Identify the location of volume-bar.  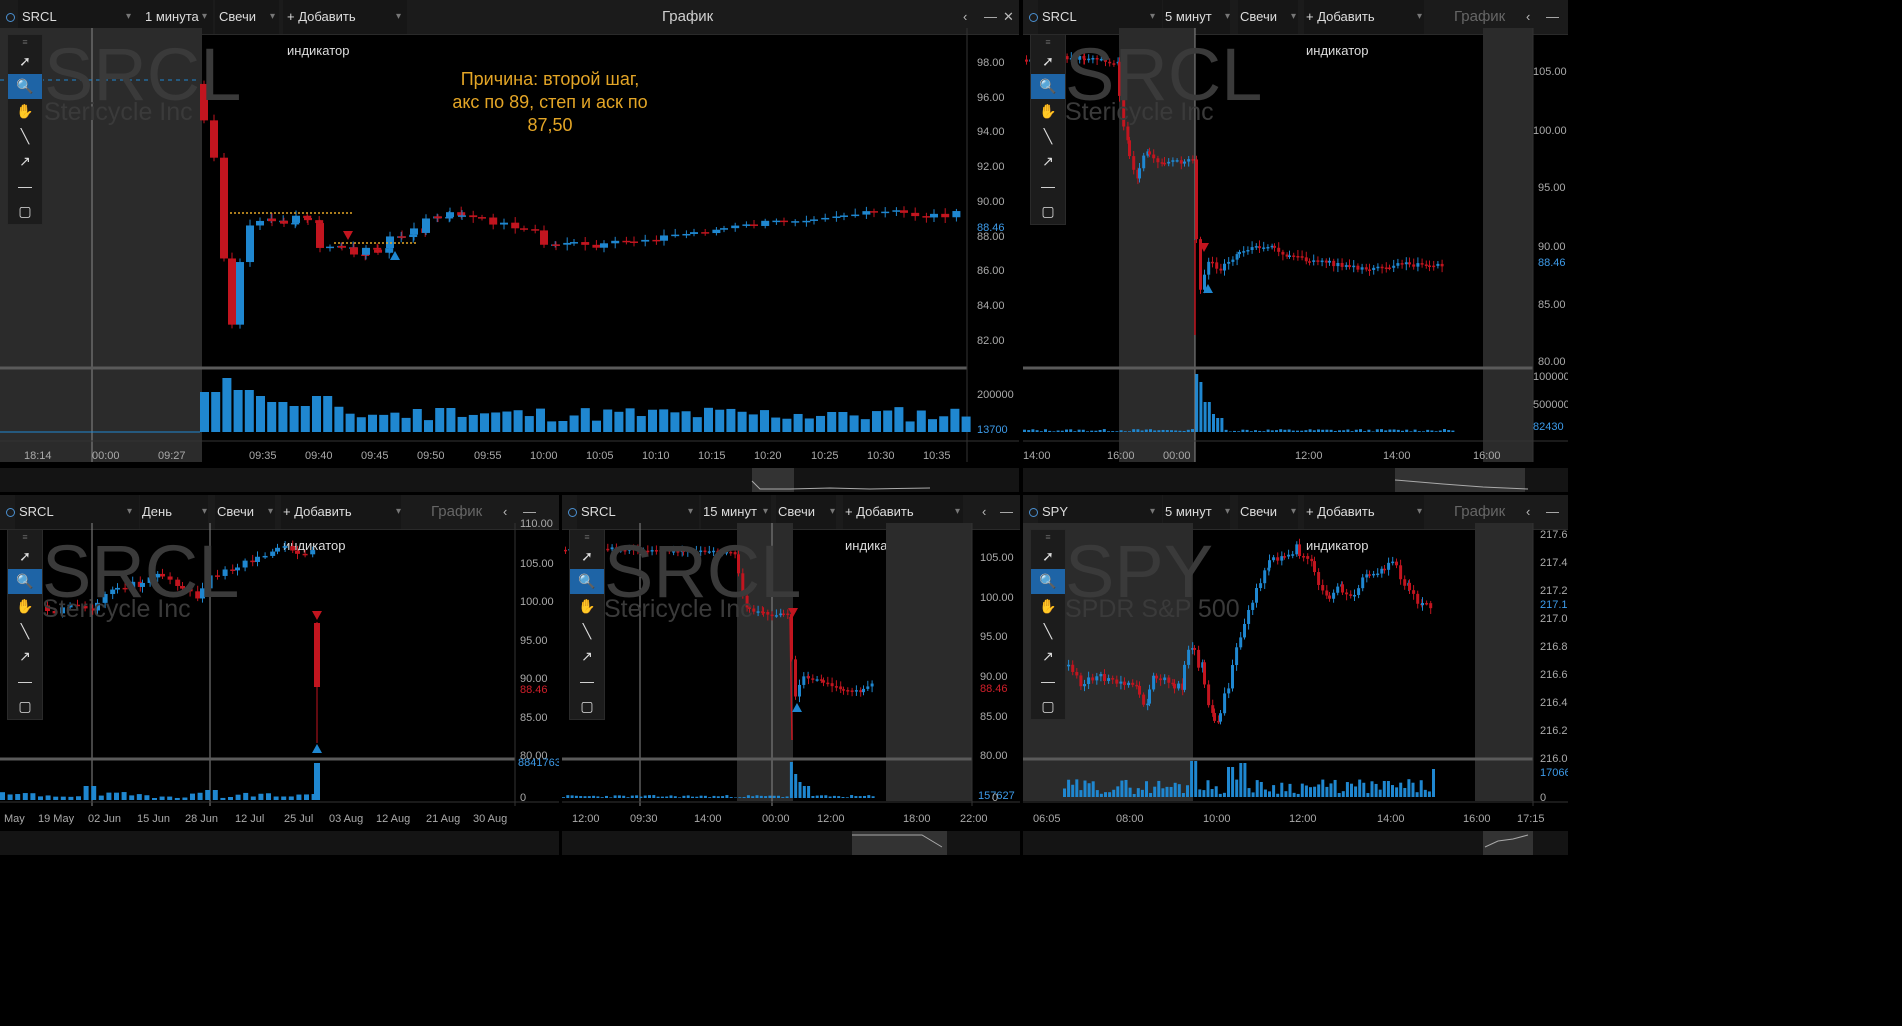
(1180, 431).